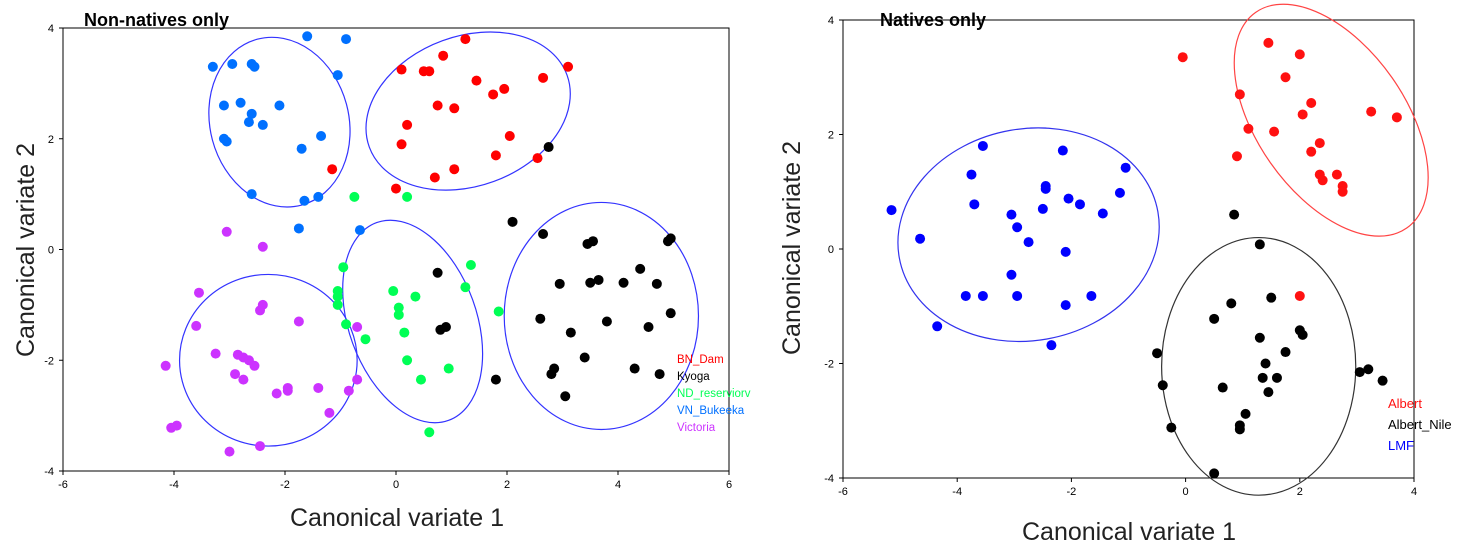 The height and width of the screenshot is (548, 1479). Describe the element at coordinates (618, 485) in the screenshot. I see `x-tick-label: 4` at that location.